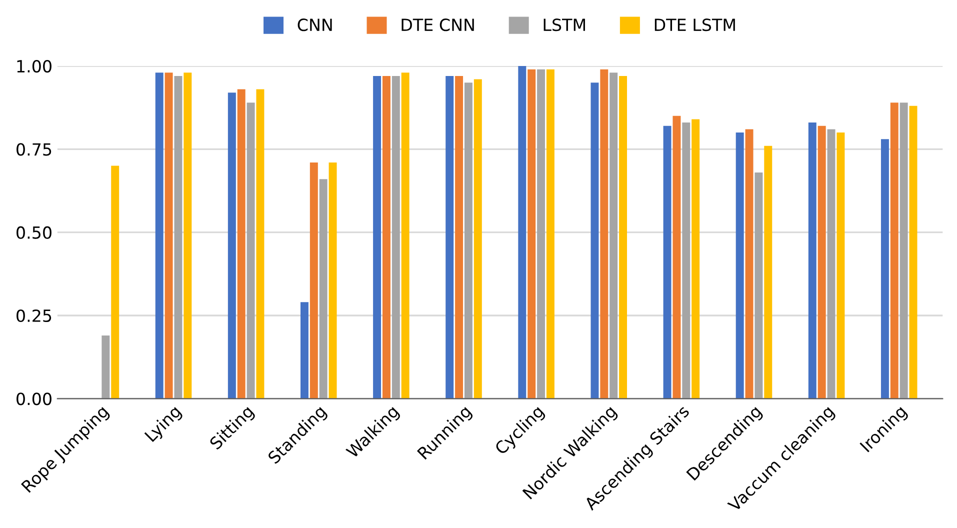  What do you see at coordinates (438, 25) in the screenshot?
I see `legend-label: DTE CNN` at bounding box center [438, 25].